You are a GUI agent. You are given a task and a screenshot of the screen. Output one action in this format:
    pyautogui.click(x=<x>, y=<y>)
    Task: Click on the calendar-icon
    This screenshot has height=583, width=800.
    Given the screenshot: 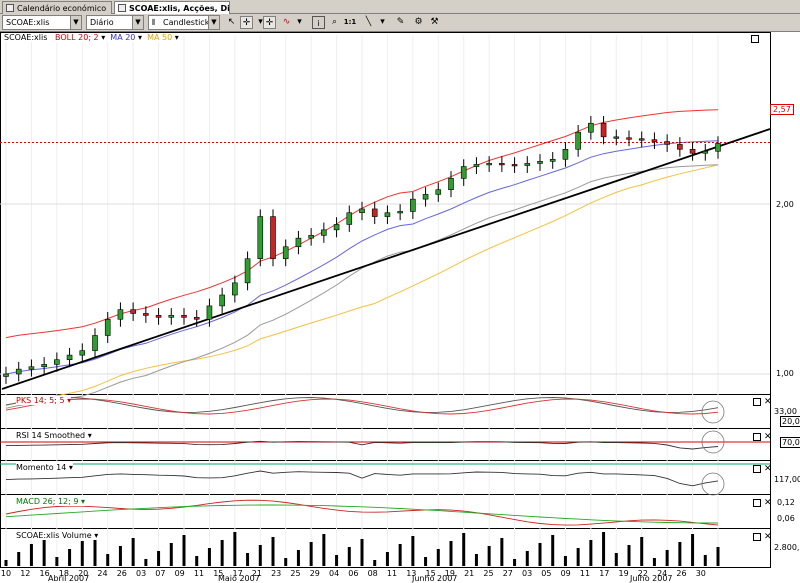 What is the action you would take?
    pyautogui.click(x=10, y=8)
    